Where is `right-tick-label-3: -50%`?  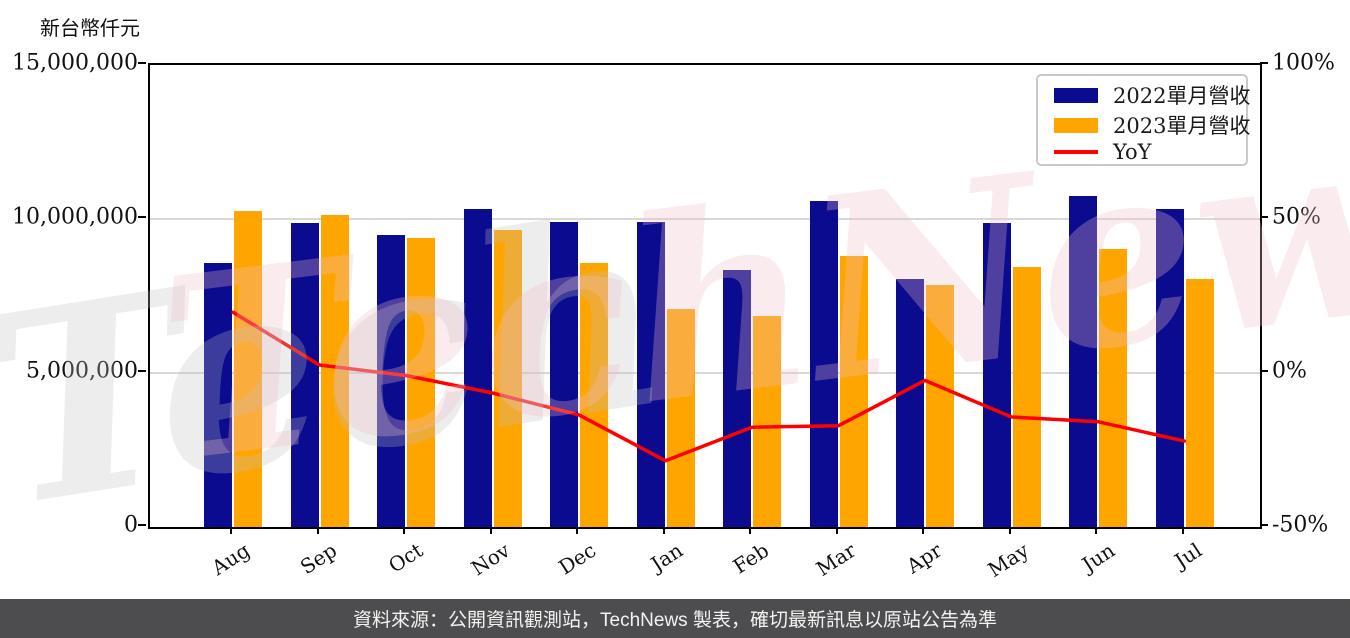
right-tick-label-3: -50% is located at coordinates (1300, 525).